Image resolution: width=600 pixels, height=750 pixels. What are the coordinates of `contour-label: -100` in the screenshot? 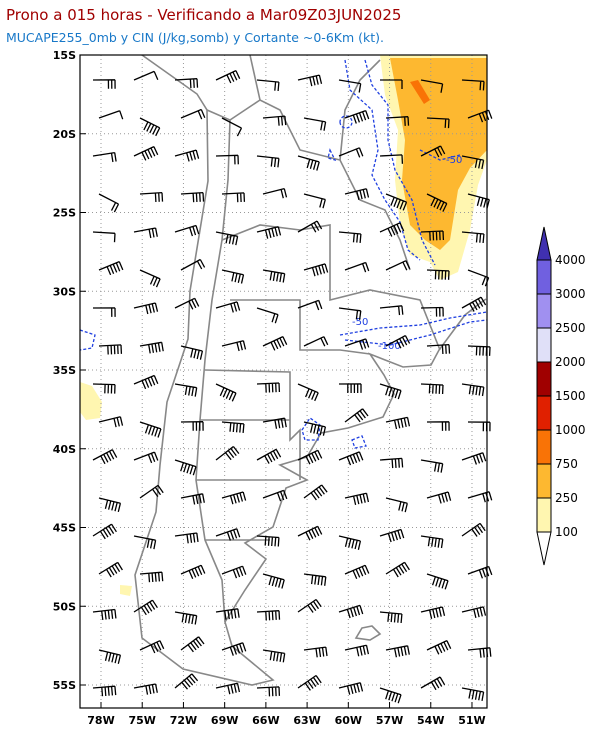 It's located at (389, 346).